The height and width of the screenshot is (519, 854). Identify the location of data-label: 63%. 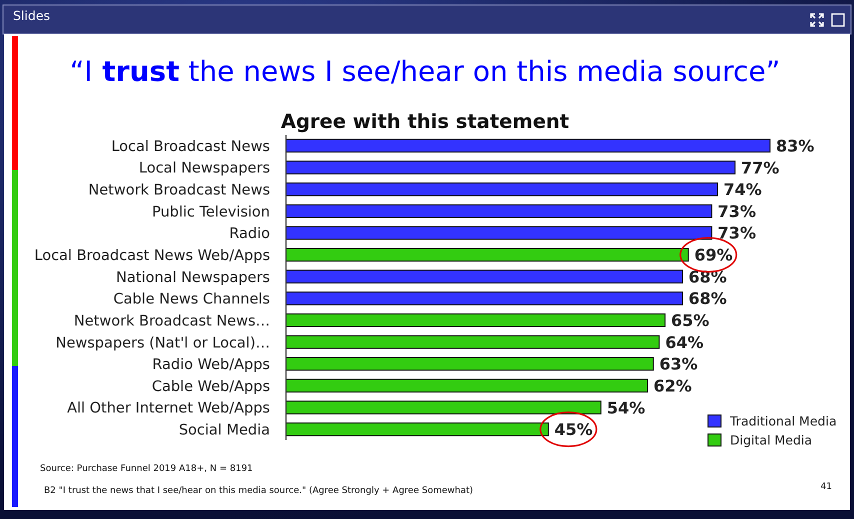
(678, 364).